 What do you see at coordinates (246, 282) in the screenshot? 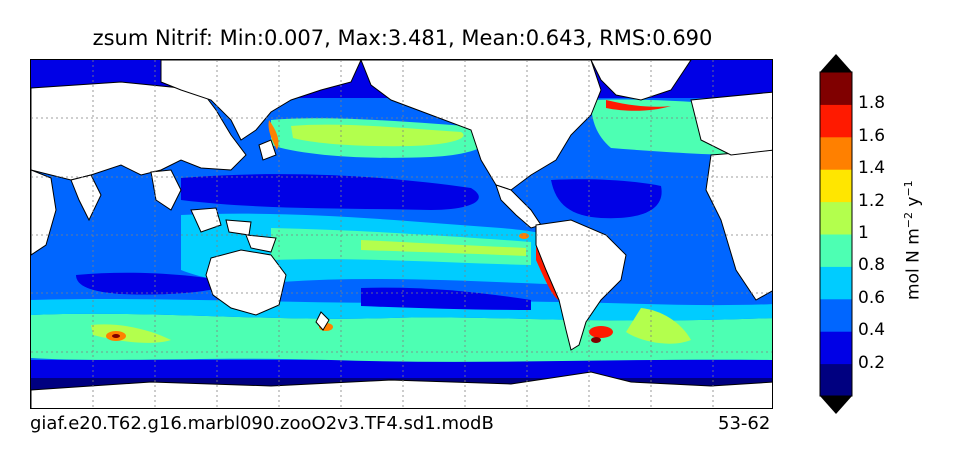
I see `land-australia` at bounding box center [246, 282].